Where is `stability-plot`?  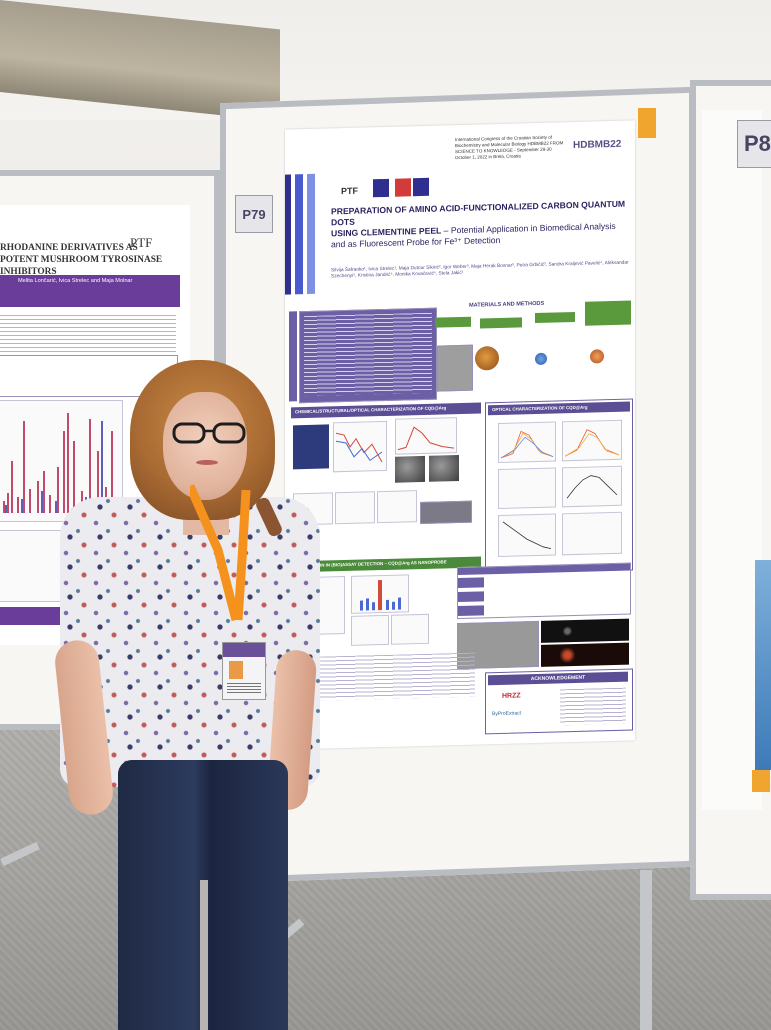
stability-plot is located at coordinates (527, 488).